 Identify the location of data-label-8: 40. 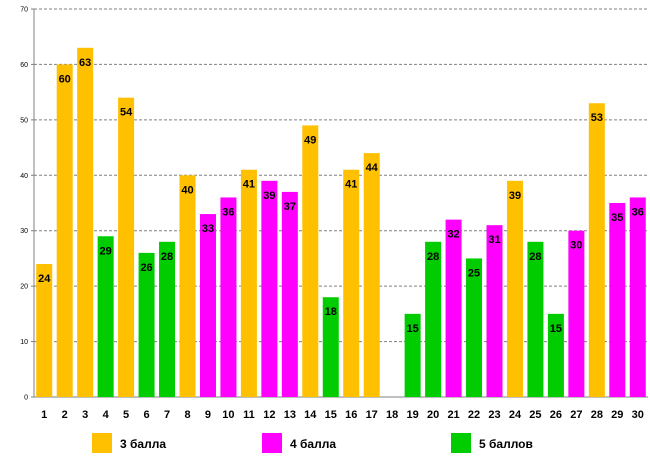
(187, 190).